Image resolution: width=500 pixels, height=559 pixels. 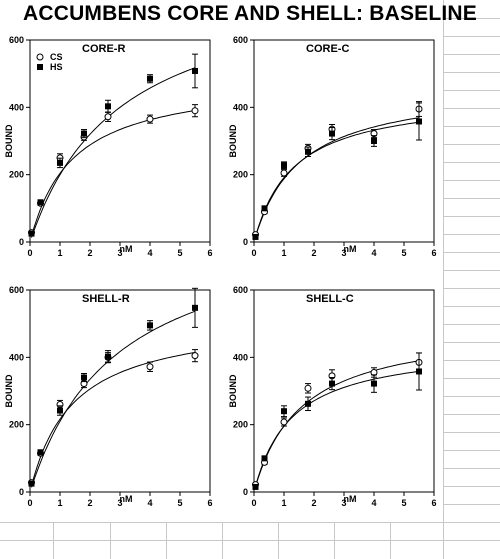 What do you see at coordinates (40, 67) in the screenshot?
I see `legend-marker-hs` at bounding box center [40, 67].